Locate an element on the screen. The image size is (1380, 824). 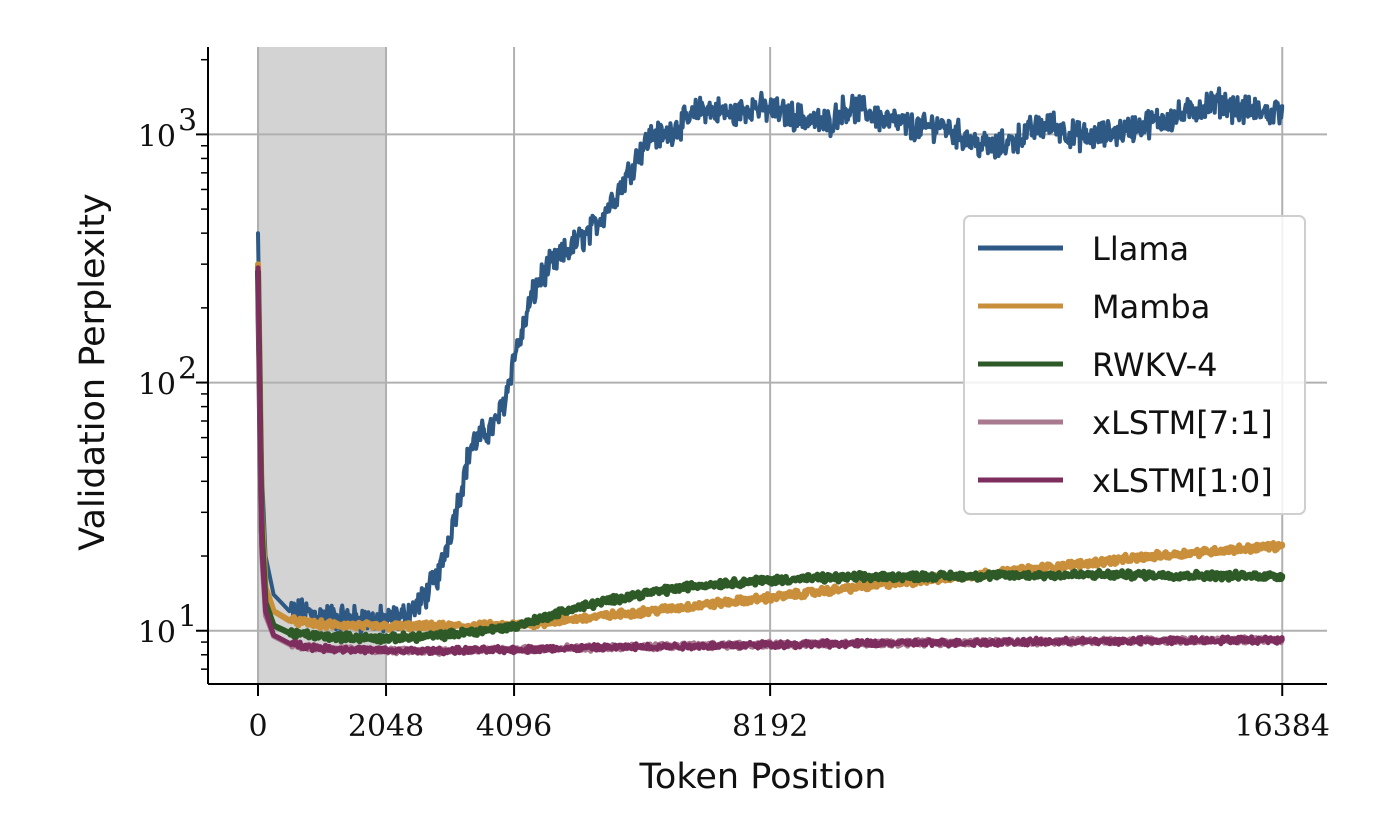
legend-box is located at coordinates (1134, 365).